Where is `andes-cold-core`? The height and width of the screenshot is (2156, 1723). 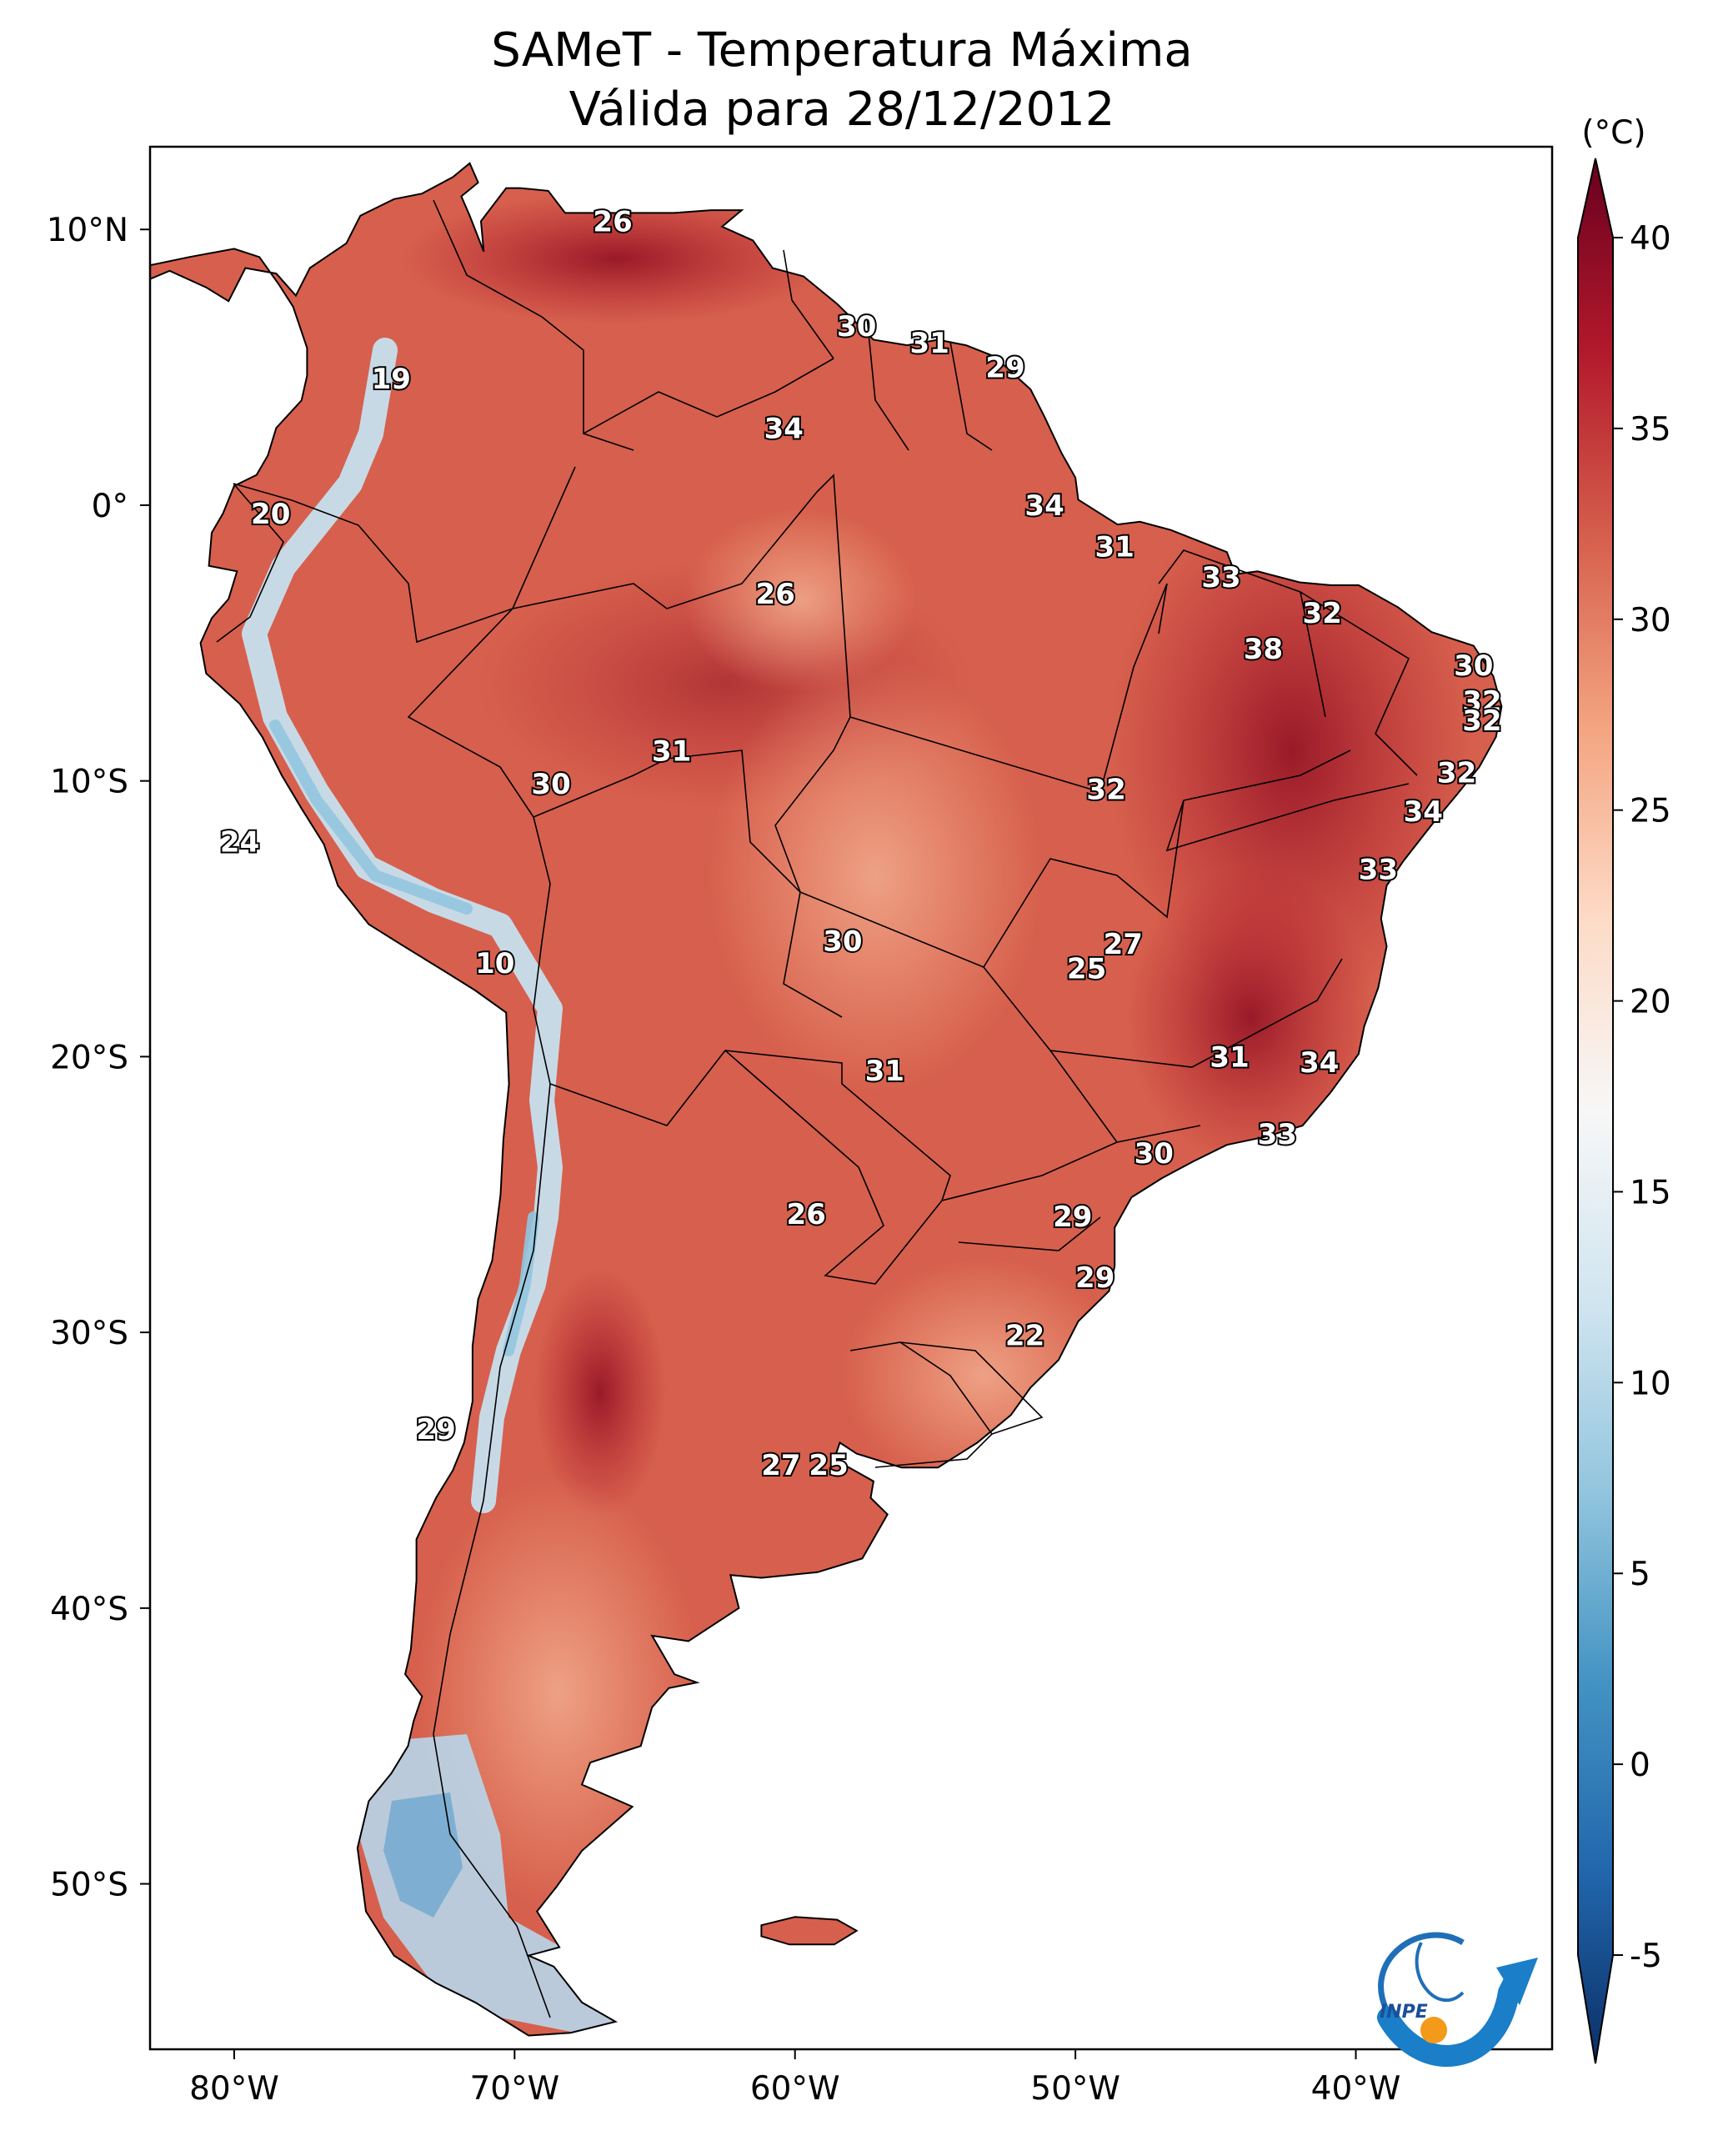
andes-cold-core is located at coordinates (404, 1038).